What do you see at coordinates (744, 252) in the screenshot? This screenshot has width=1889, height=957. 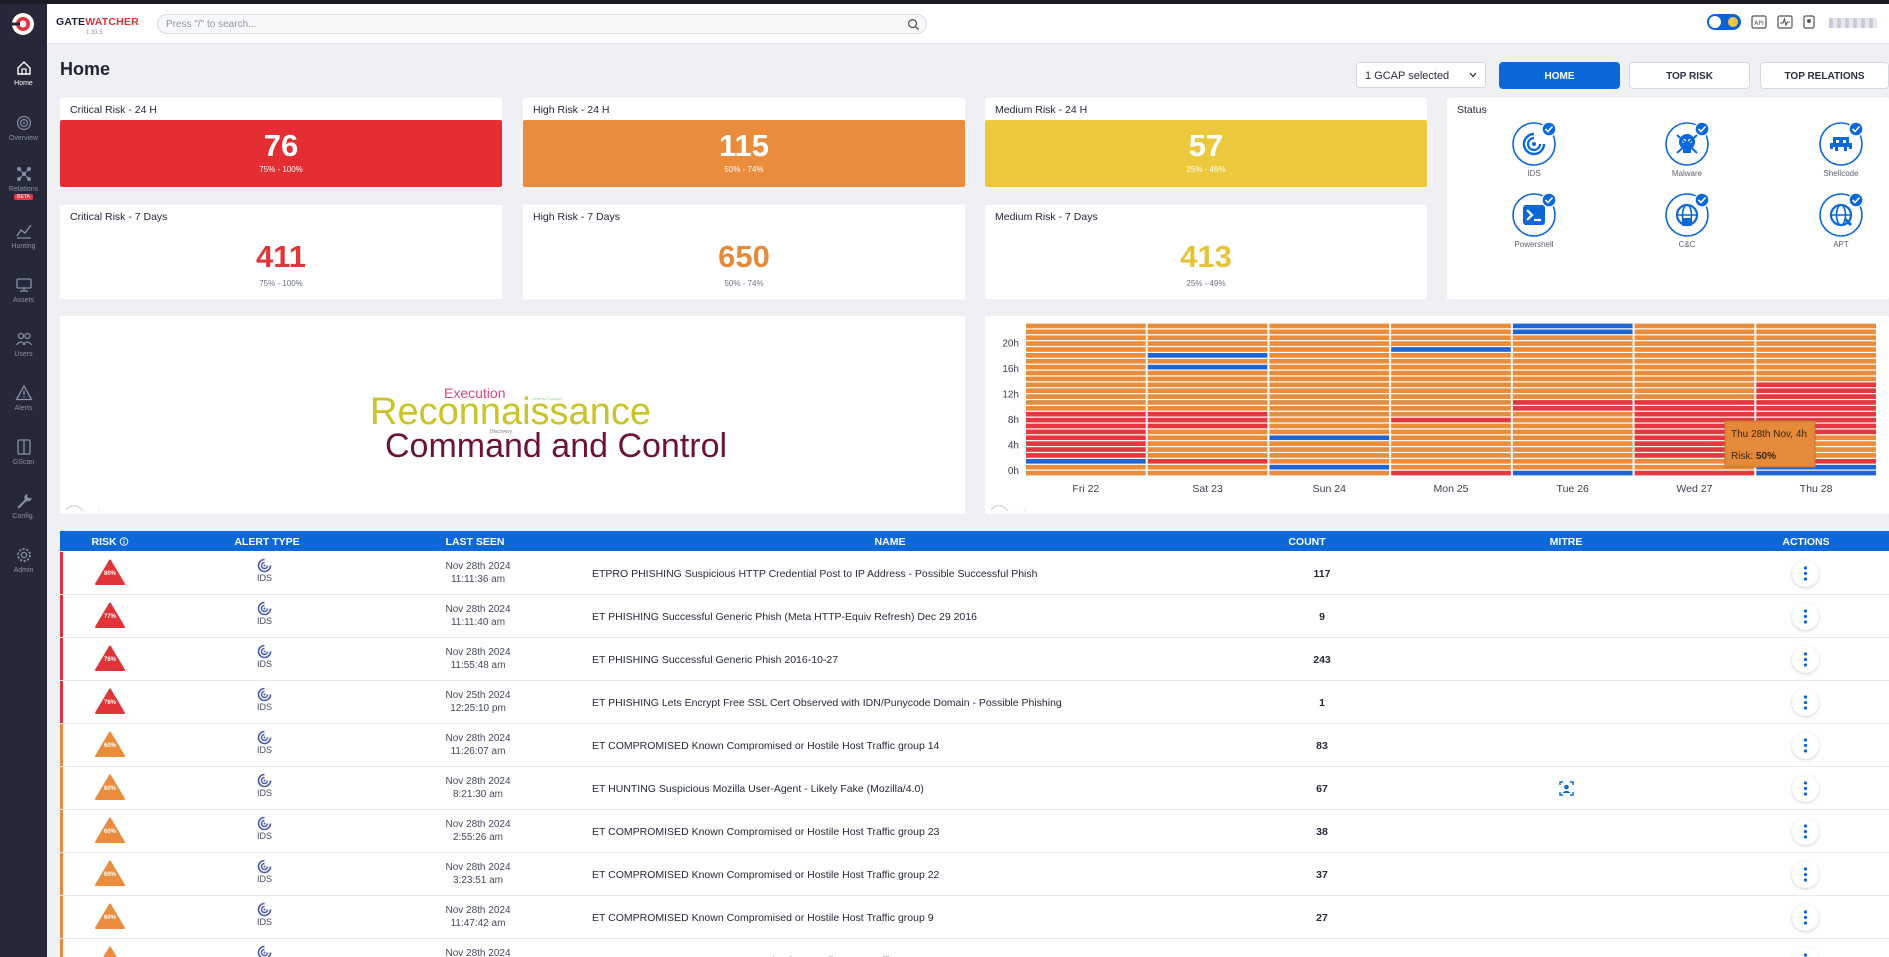 I see `high-risk-7d-card: High Risk - 7 Days 650 50% - 74%` at bounding box center [744, 252].